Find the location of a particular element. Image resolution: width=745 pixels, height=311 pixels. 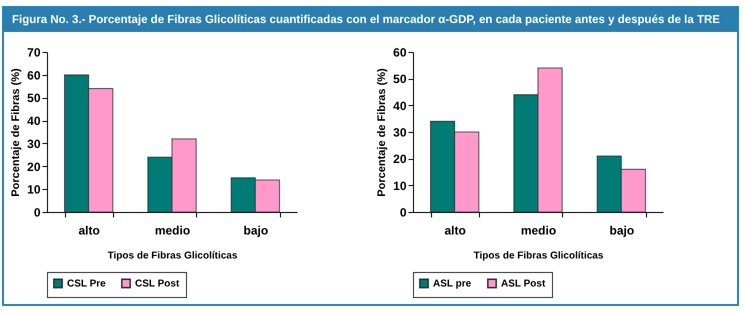

text: Figura No. 3.- Porcentaje de Fibras Glicolíticas cuantificadas con el marcador α-GDP, en cada paciente antes y después de la TRE is located at coordinates (370, 20).